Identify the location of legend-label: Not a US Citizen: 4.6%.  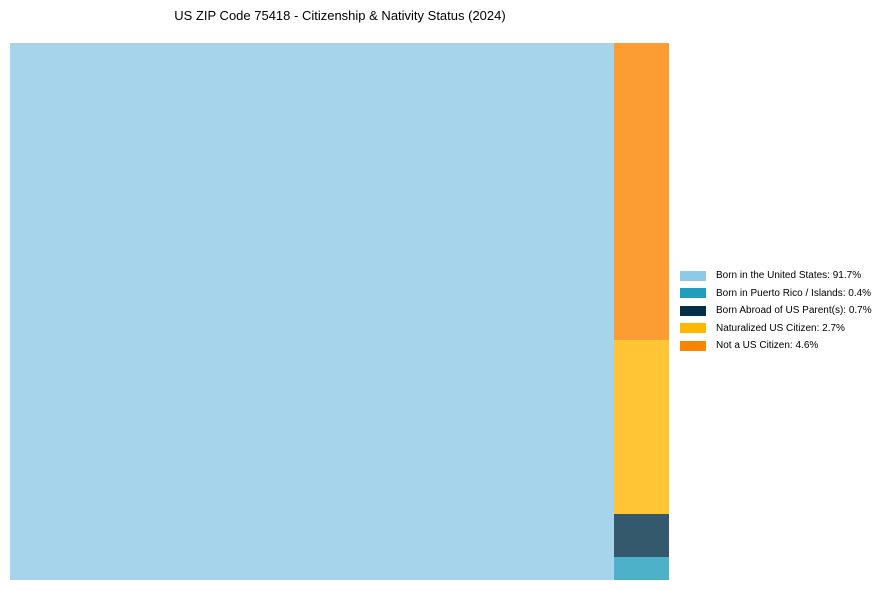
(767, 346).